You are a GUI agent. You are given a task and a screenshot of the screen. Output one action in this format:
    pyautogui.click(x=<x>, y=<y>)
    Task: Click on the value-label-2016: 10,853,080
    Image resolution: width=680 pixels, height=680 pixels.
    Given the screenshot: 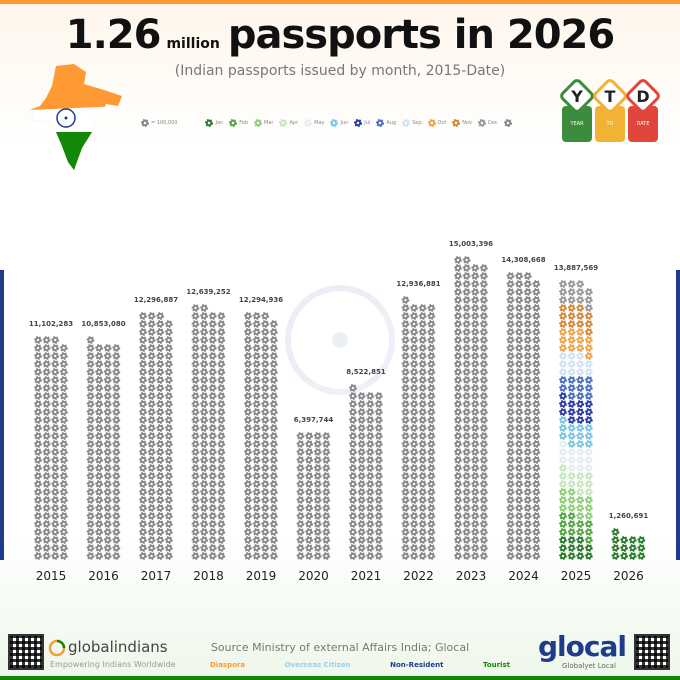 What is the action you would take?
    pyautogui.click(x=103, y=324)
    